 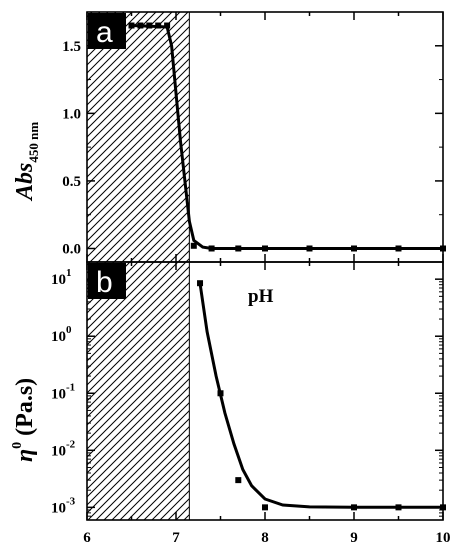 I want to click on panel-a-letter: a, so click(x=104, y=32).